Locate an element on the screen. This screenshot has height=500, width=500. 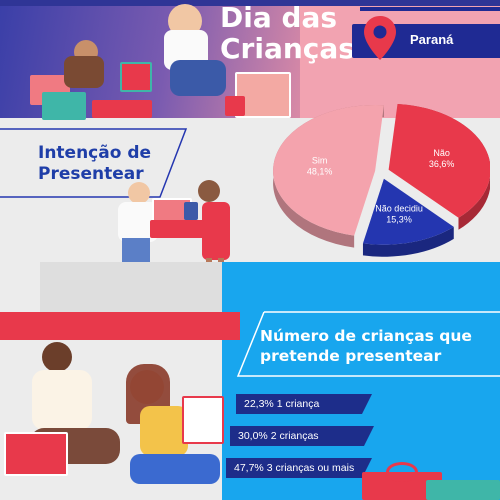
pie-label-2: Não decidiu is located at coordinates (399, 209).